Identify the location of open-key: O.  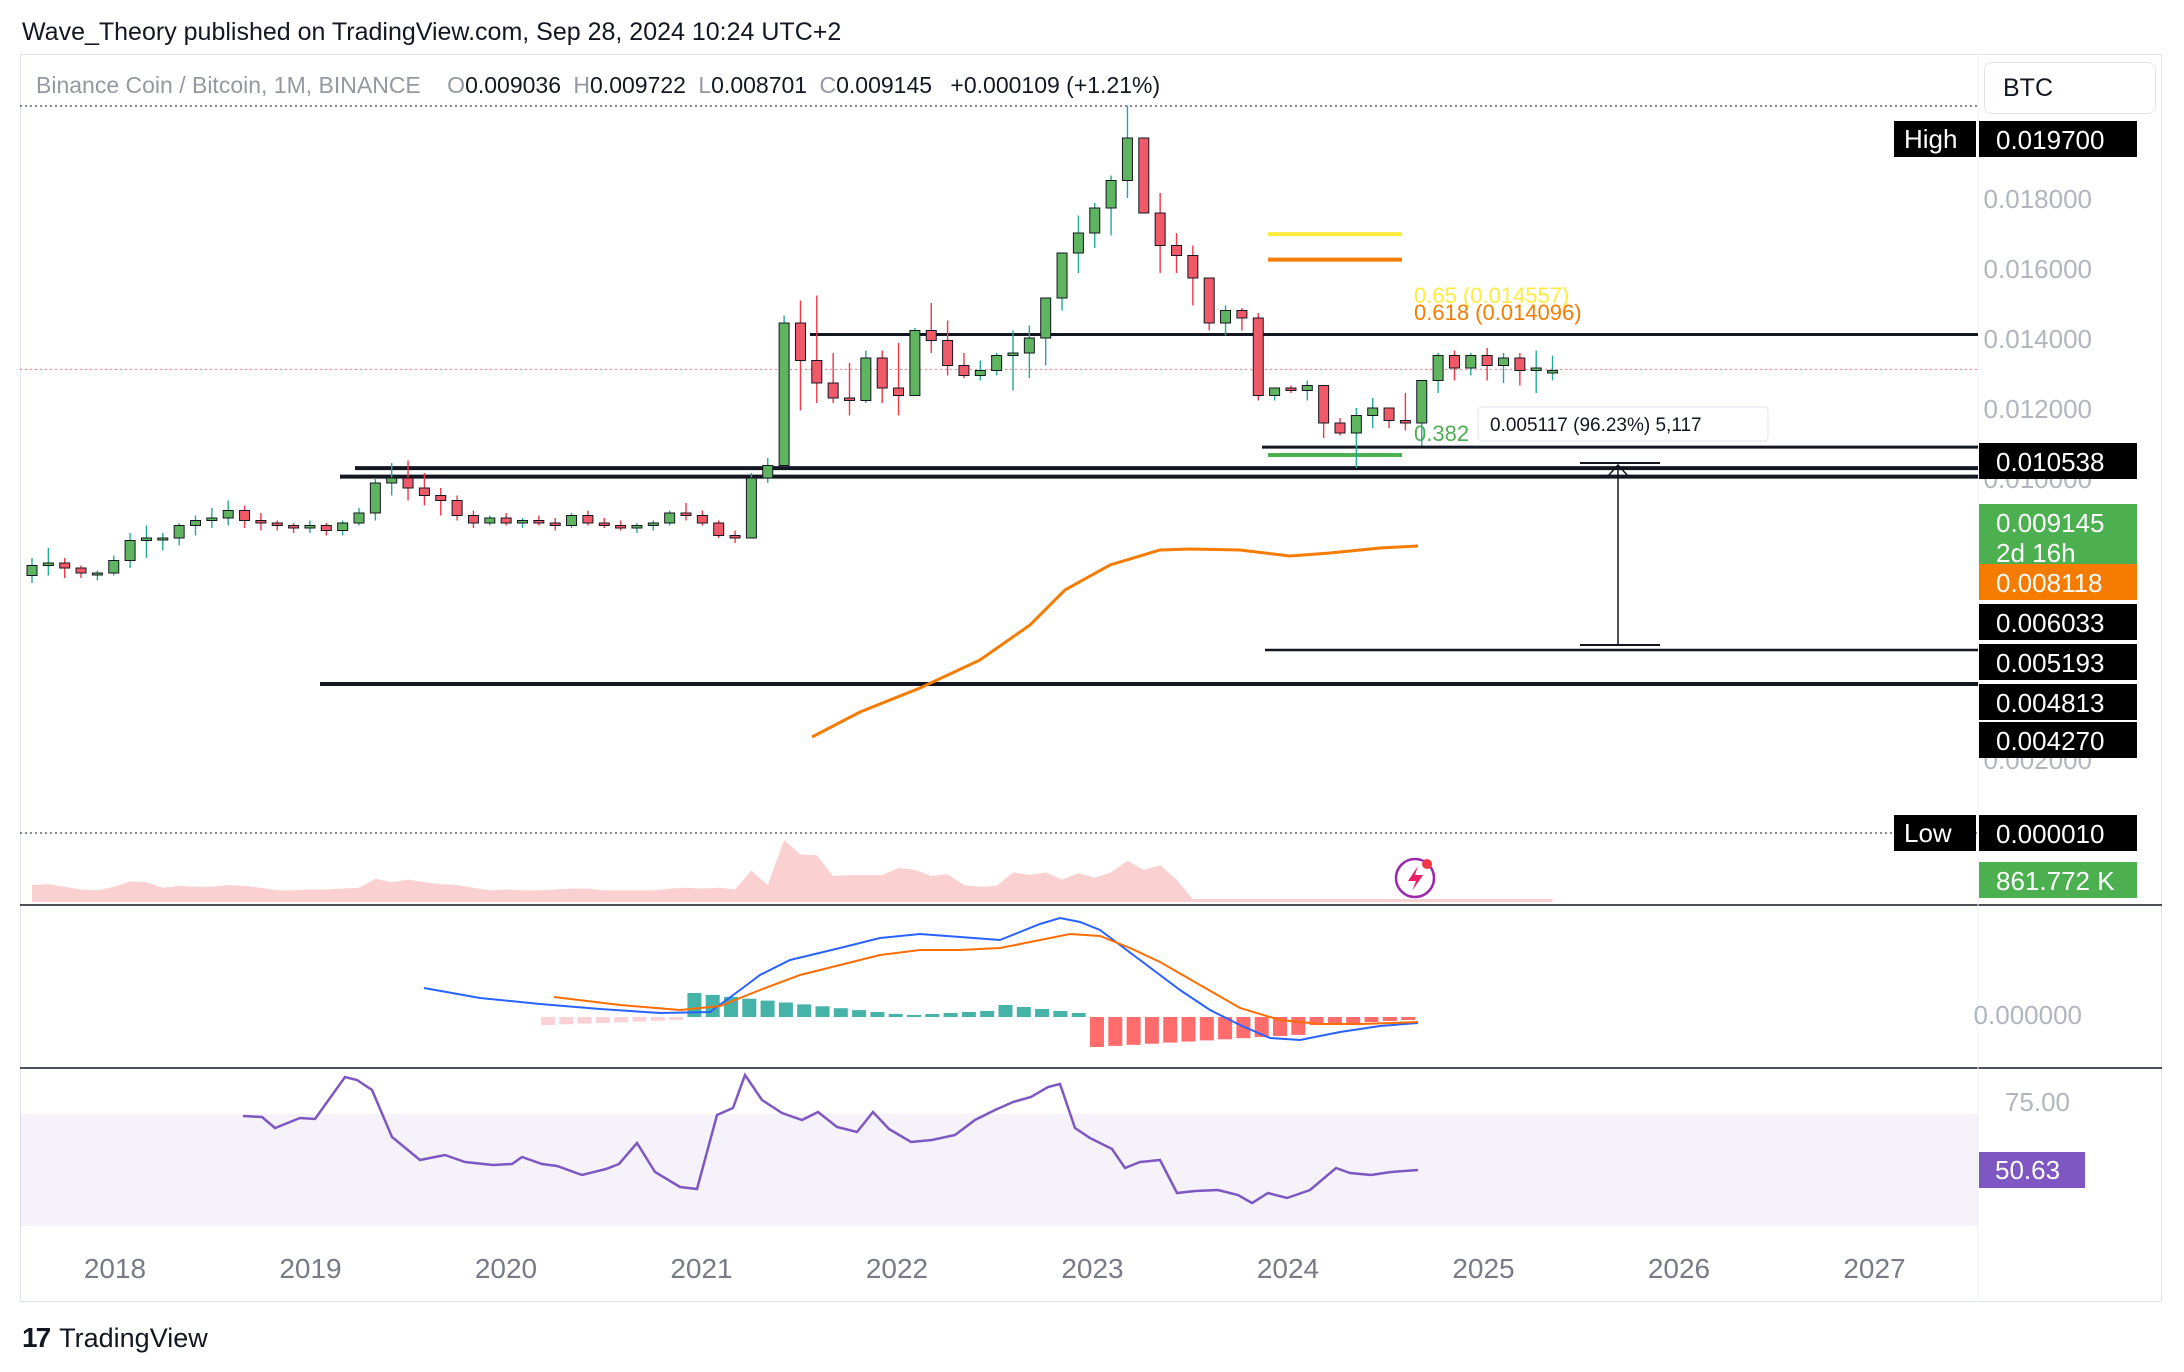
(456, 85).